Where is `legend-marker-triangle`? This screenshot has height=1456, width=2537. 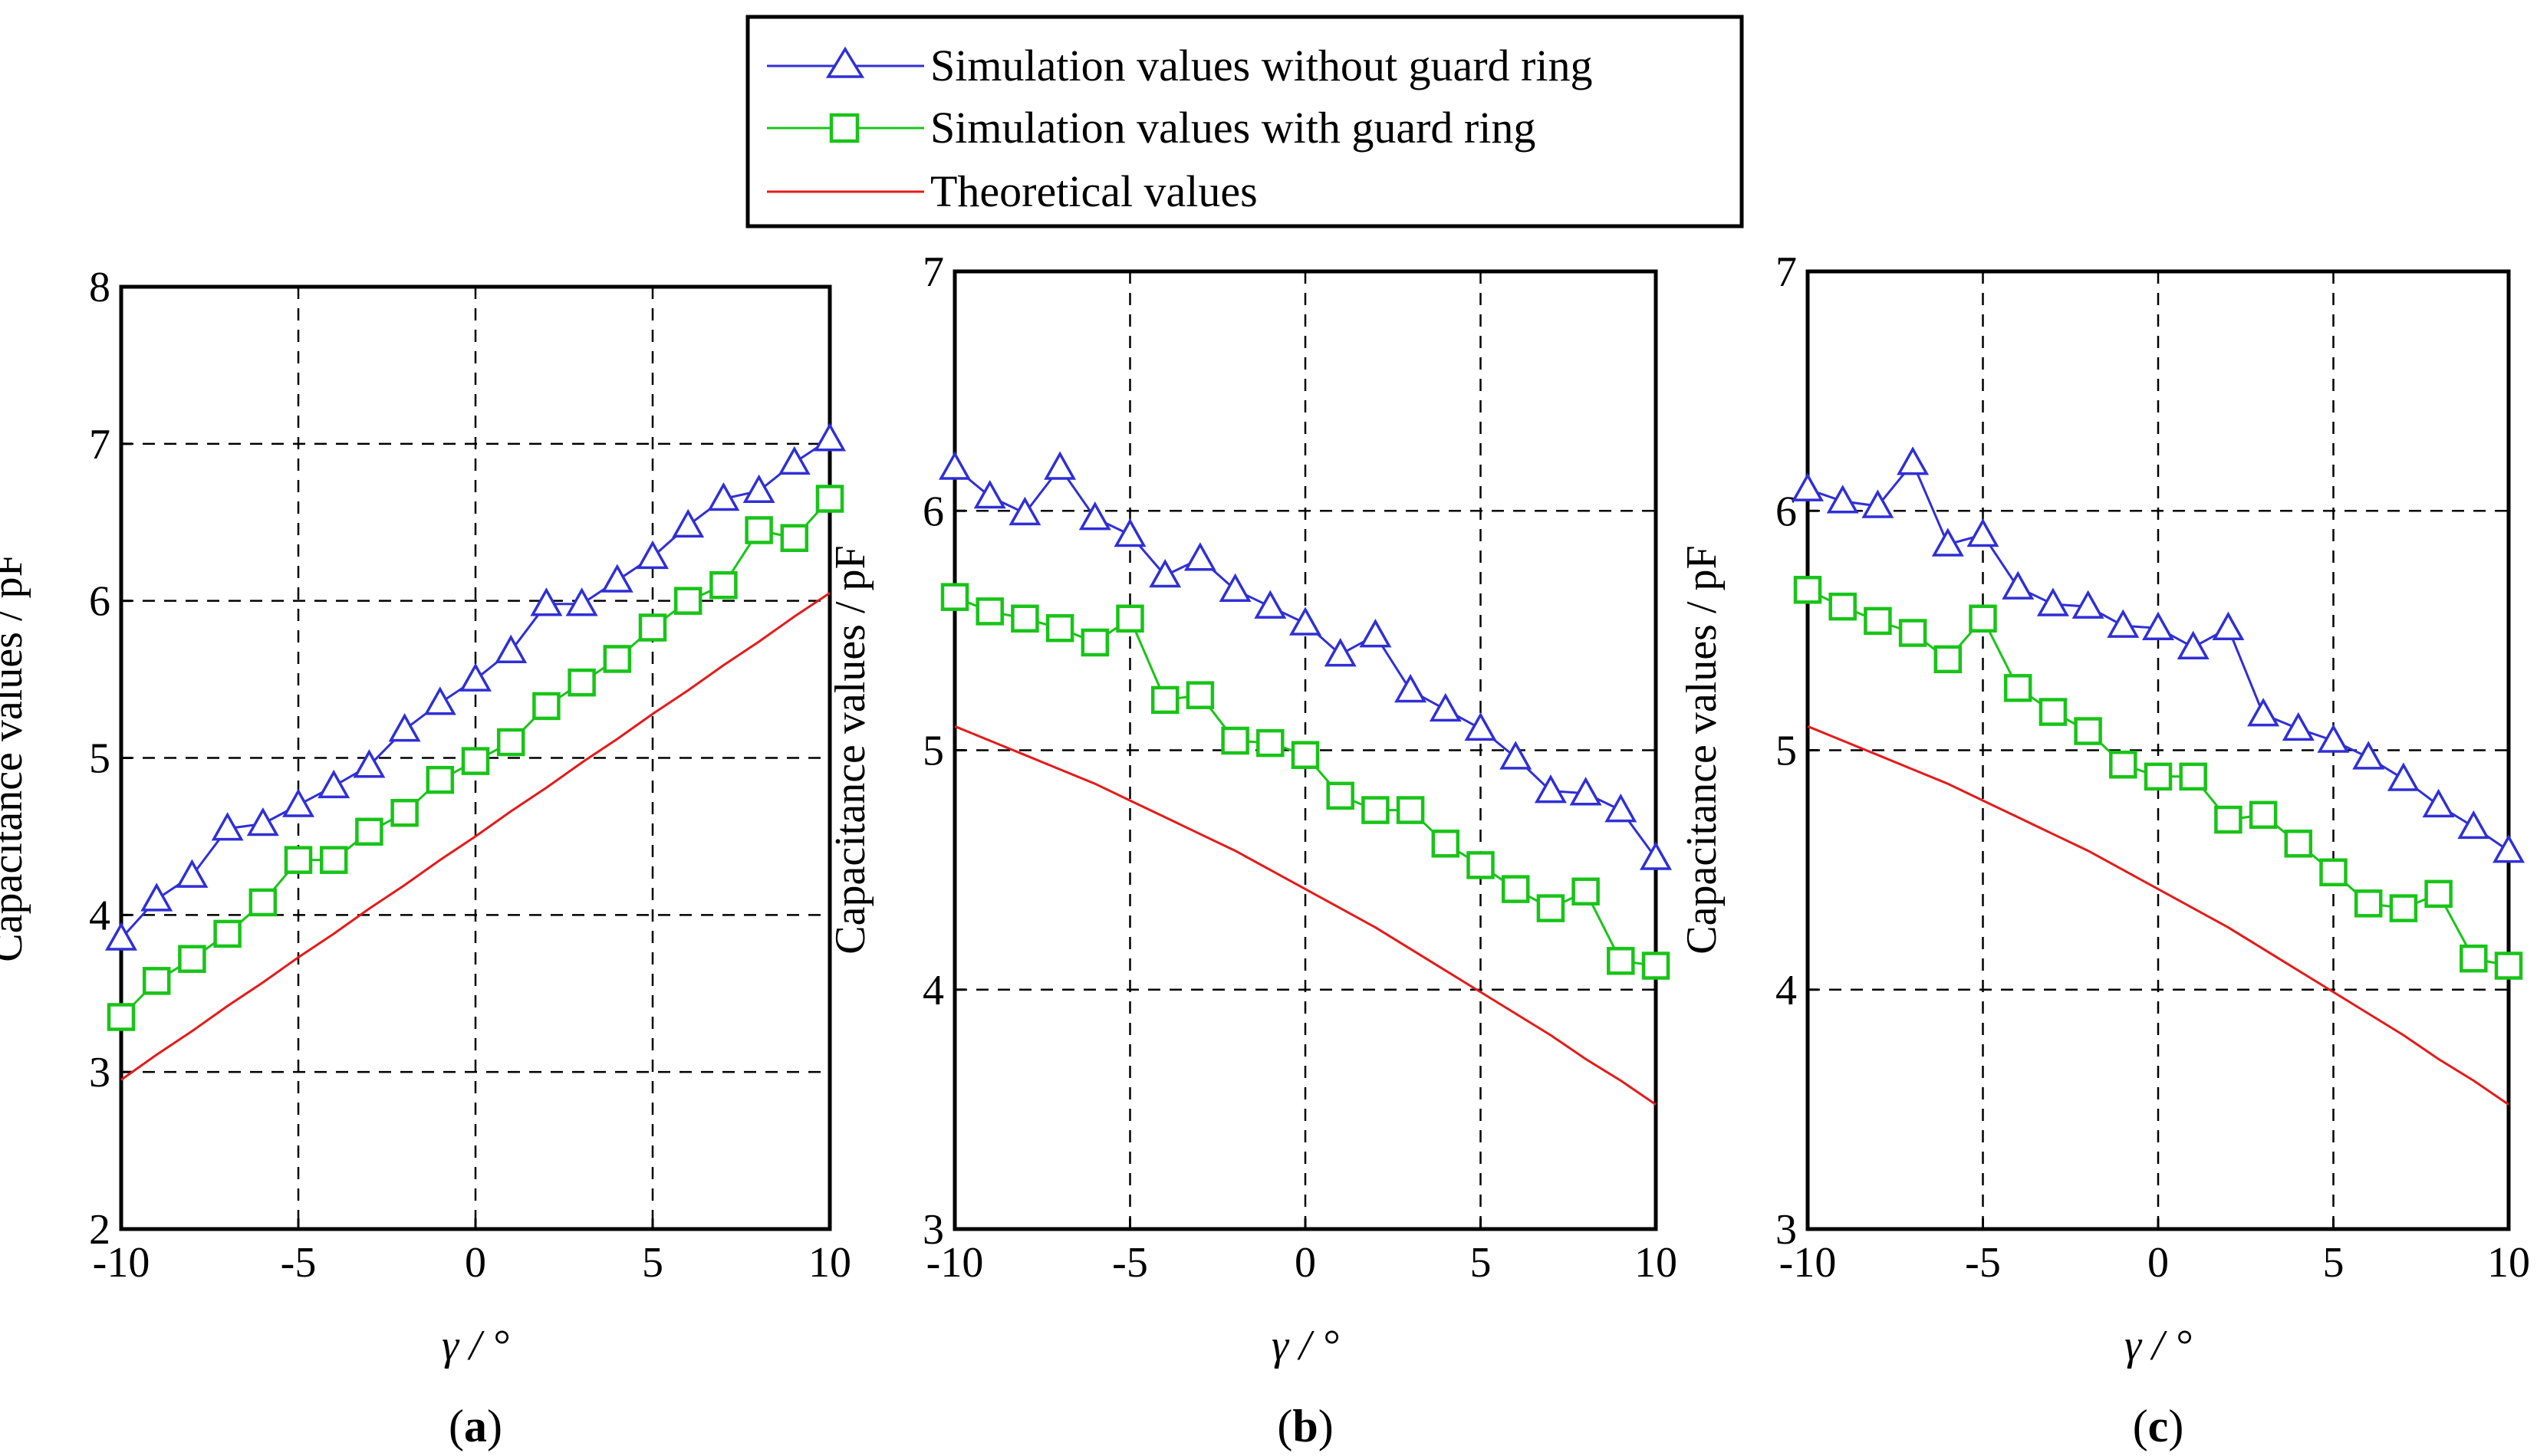 legend-marker-triangle is located at coordinates (845, 62).